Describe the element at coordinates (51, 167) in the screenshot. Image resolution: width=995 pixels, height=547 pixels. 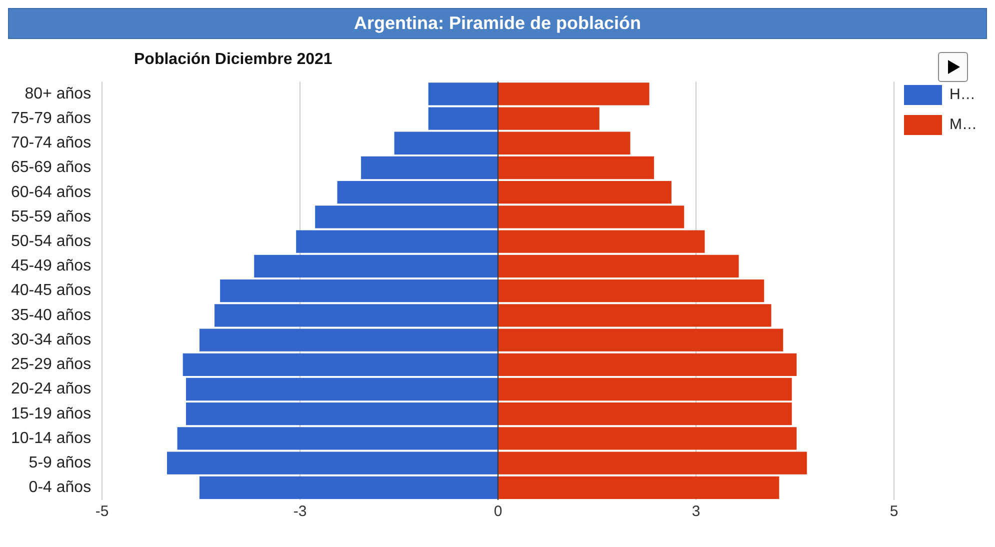
I see `y-tick-label: 65-69 años` at that location.